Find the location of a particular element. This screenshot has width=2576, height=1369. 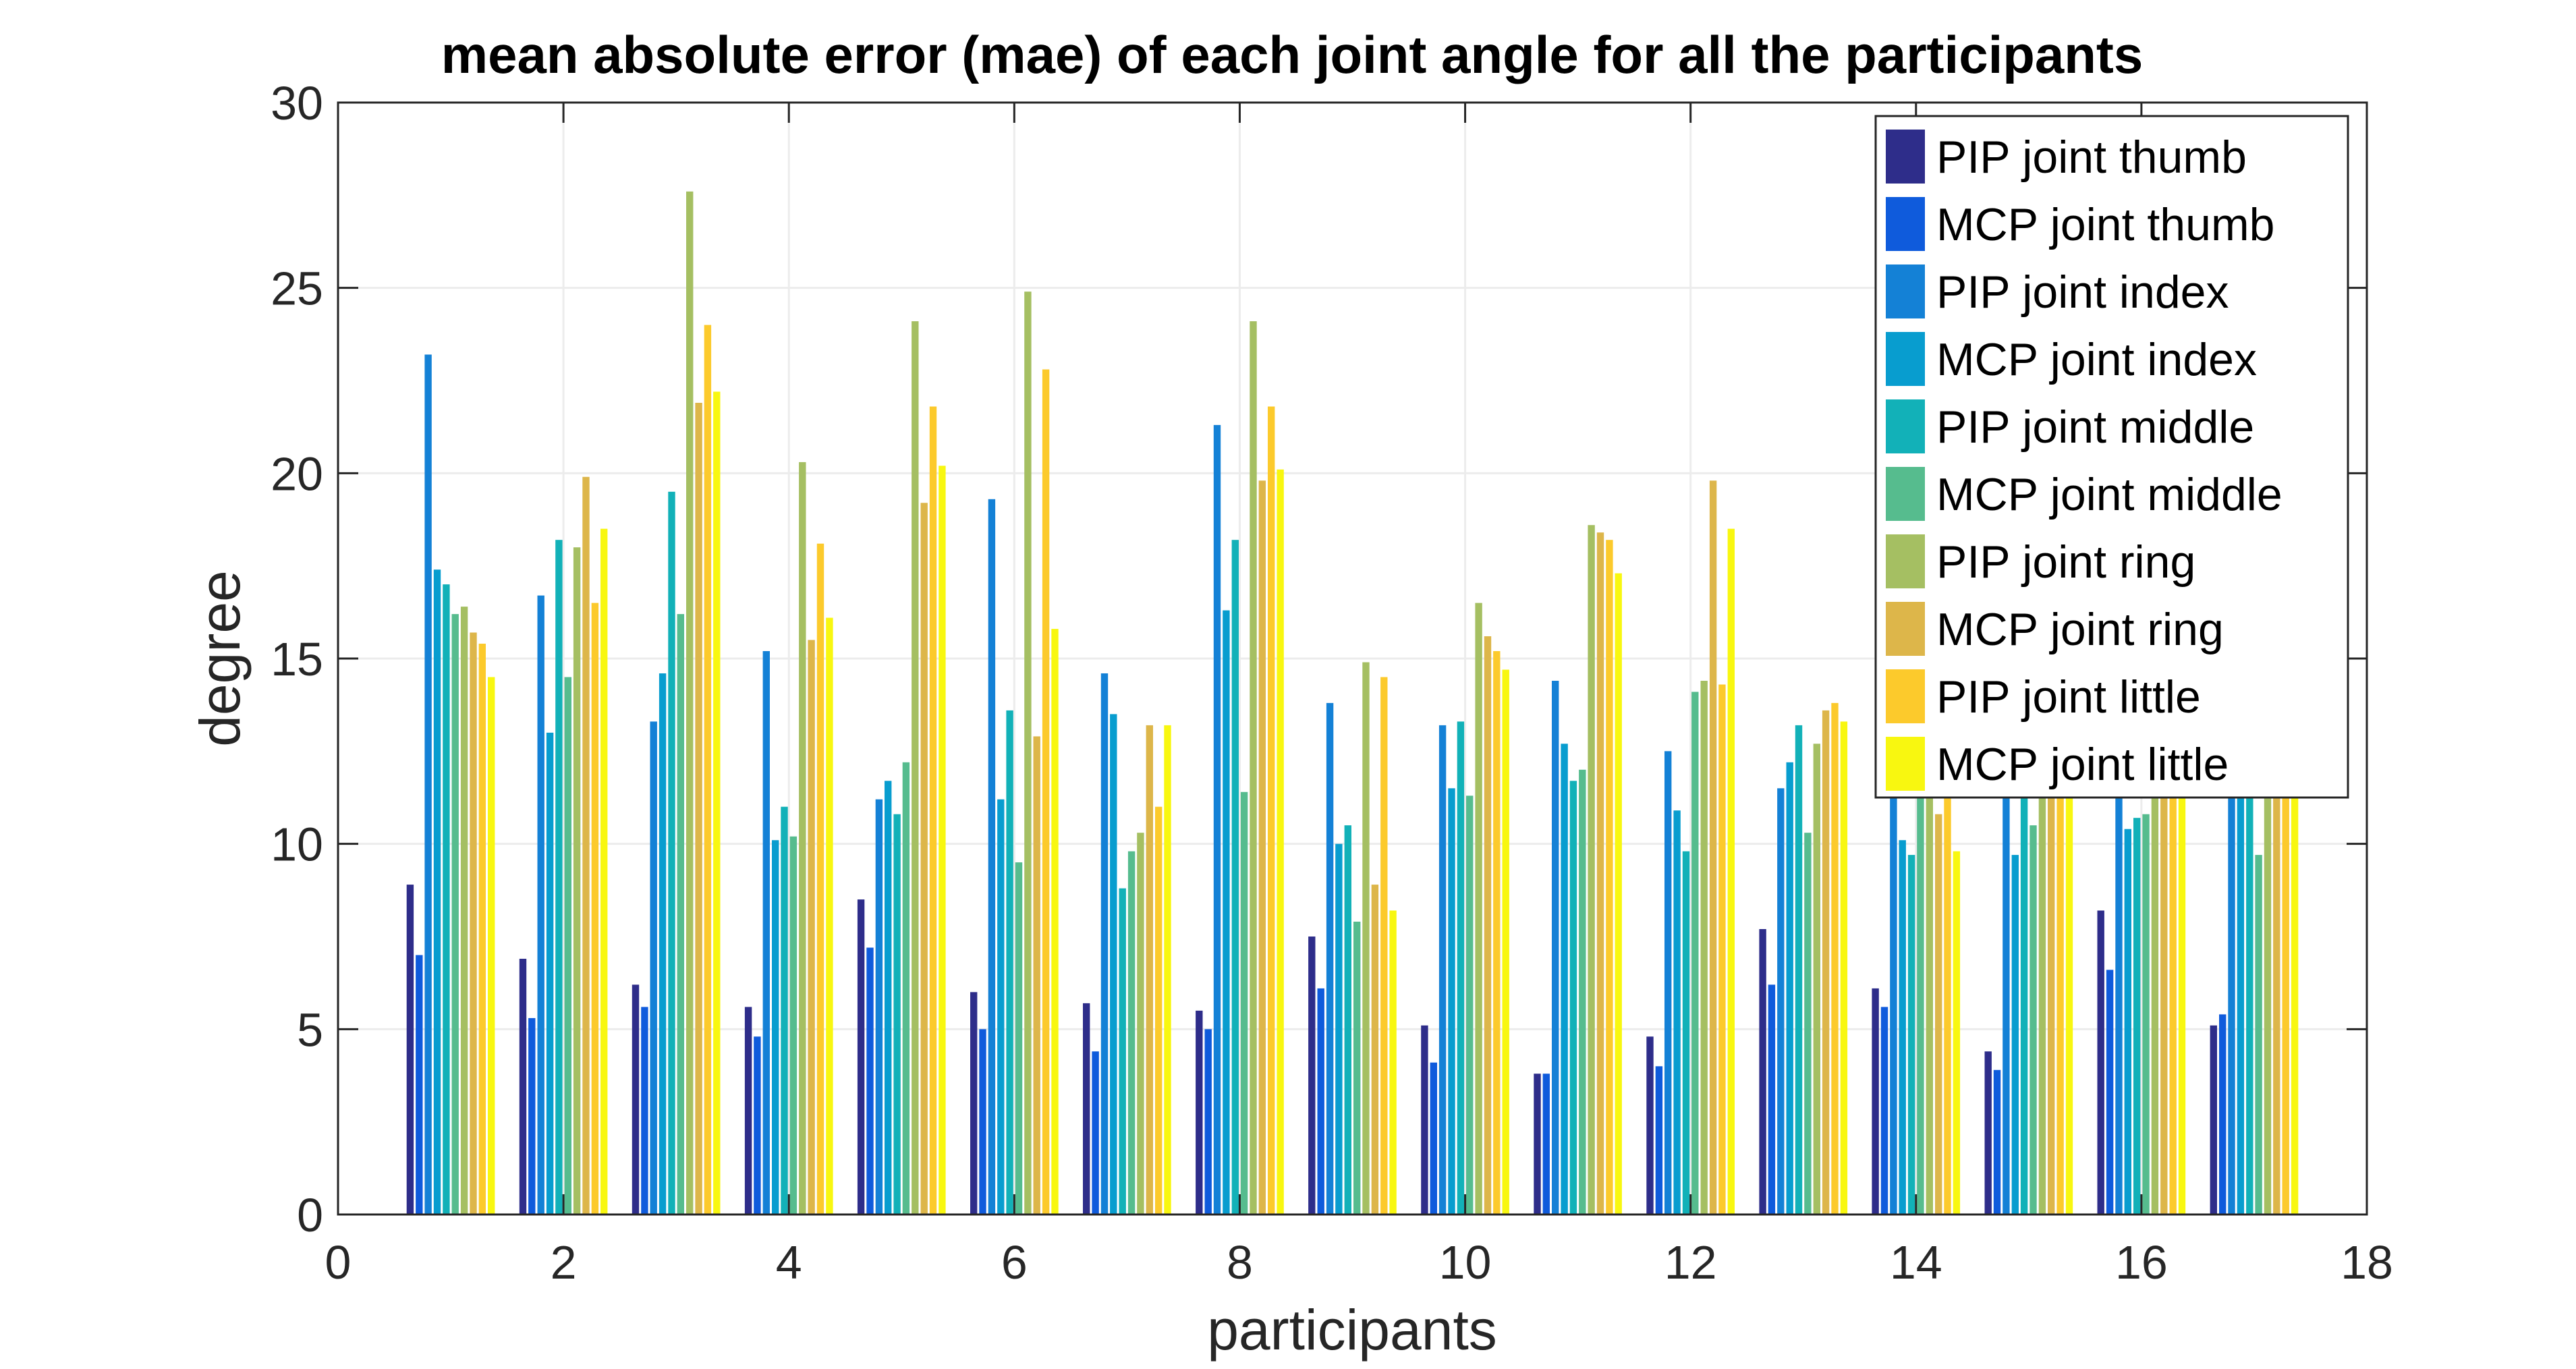

x-tick-label: 2 is located at coordinates (564, 1263).